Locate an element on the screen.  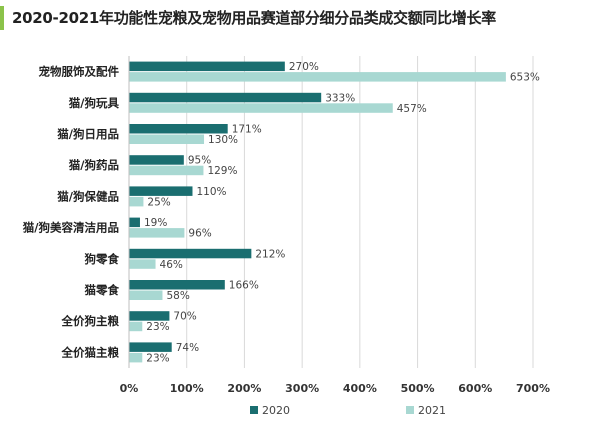
data-label-2020: 333% is located at coordinates (340, 98).